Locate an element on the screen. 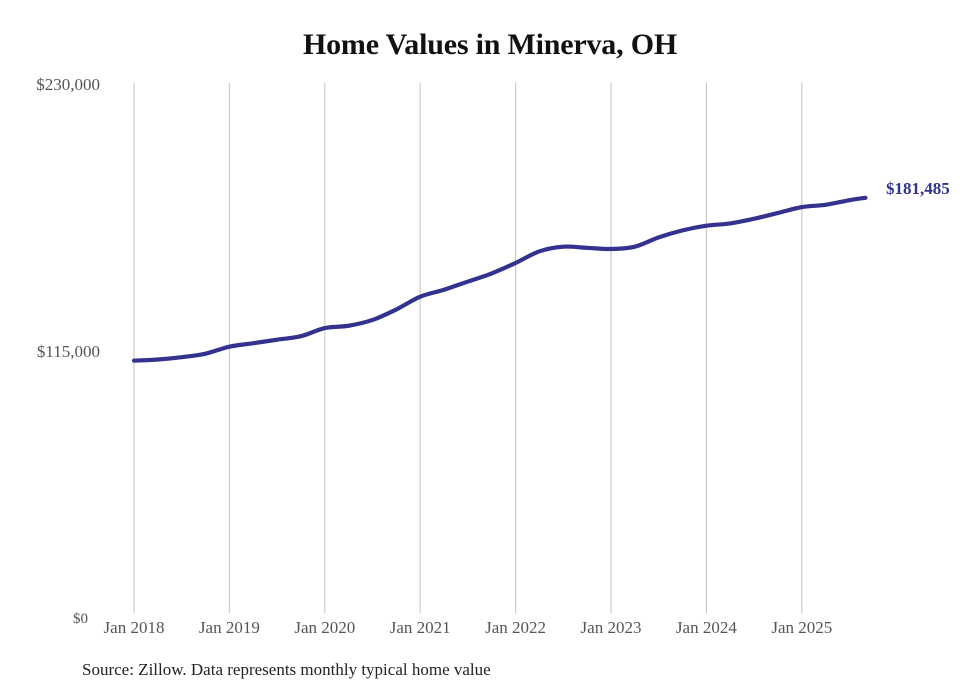 Image resolution: width=980 pixels, height=699 pixels. chart-title: Home Values in Minerva, OH is located at coordinates (490, 44).